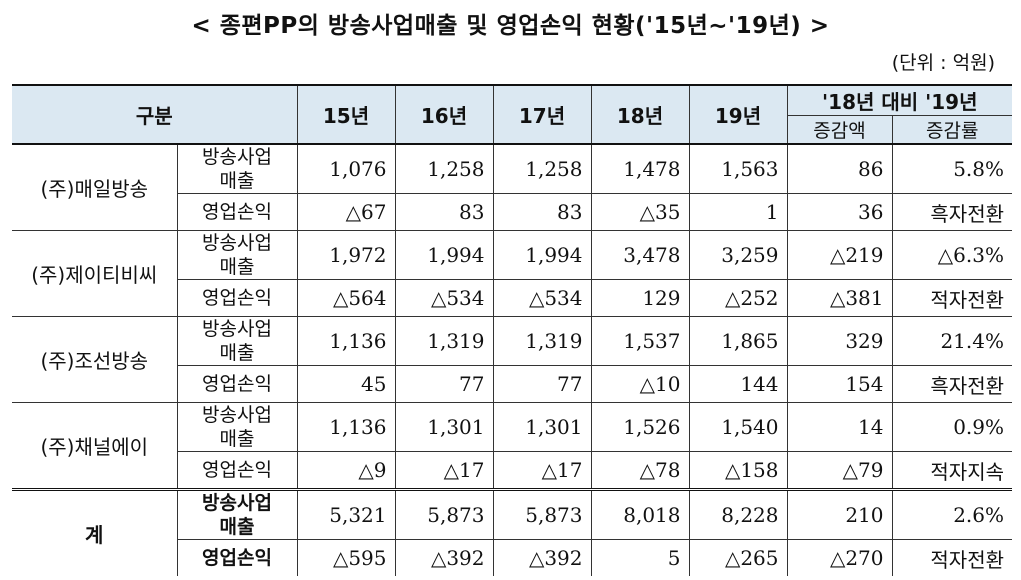  I want to click on value-cell: 0.9%, so click(951, 427).